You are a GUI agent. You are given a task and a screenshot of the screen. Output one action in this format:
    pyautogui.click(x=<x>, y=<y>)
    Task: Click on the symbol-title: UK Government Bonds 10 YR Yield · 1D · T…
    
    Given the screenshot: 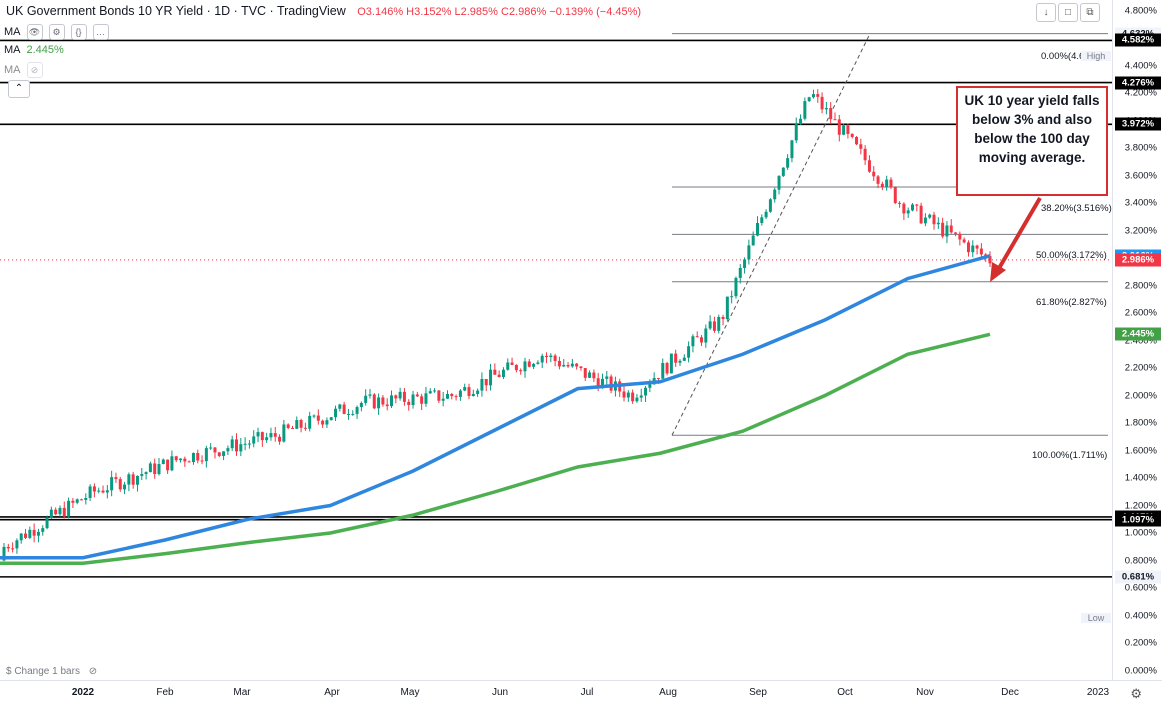 What is the action you would take?
    pyautogui.click(x=176, y=11)
    